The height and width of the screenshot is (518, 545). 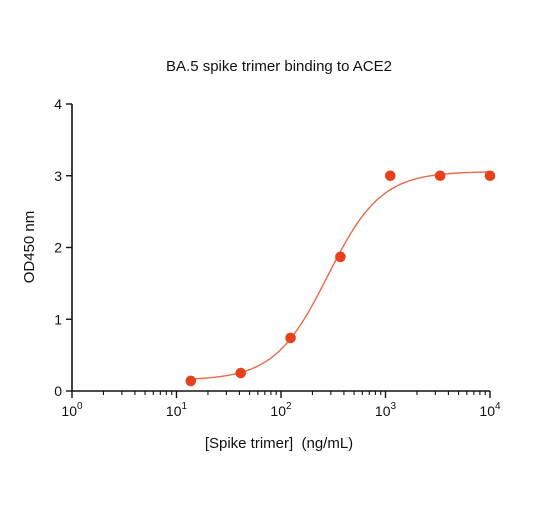 What do you see at coordinates (490, 410) in the screenshot?
I see `x-tick-label-4: 10⁴` at bounding box center [490, 410].